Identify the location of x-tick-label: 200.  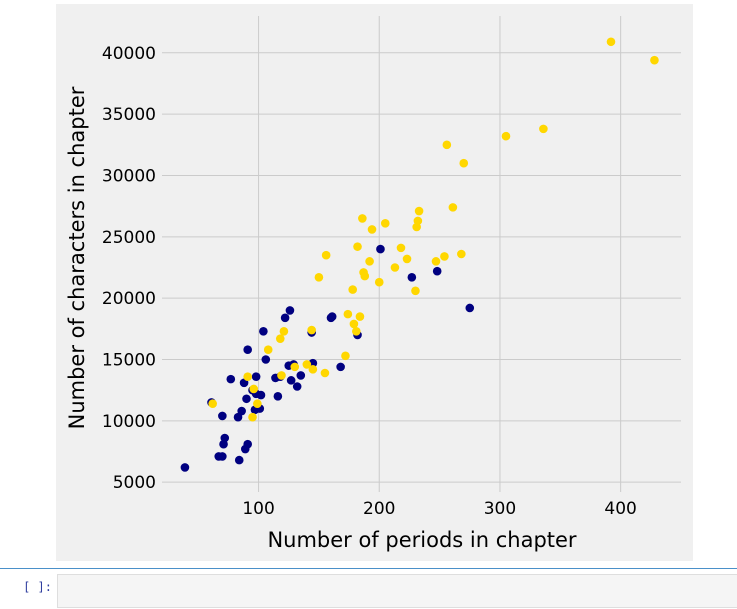
(379, 509).